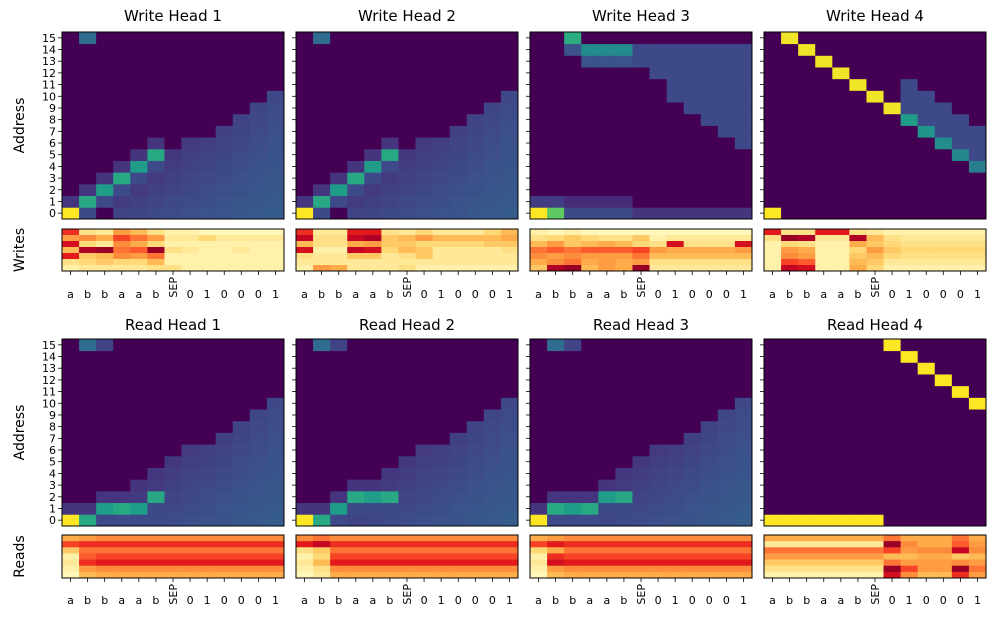 The image size is (997, 630). What do you see at coordinates (909, 600) in the screenshot?
I see `x-tick-label: 1` at bounding box center [909, 600].